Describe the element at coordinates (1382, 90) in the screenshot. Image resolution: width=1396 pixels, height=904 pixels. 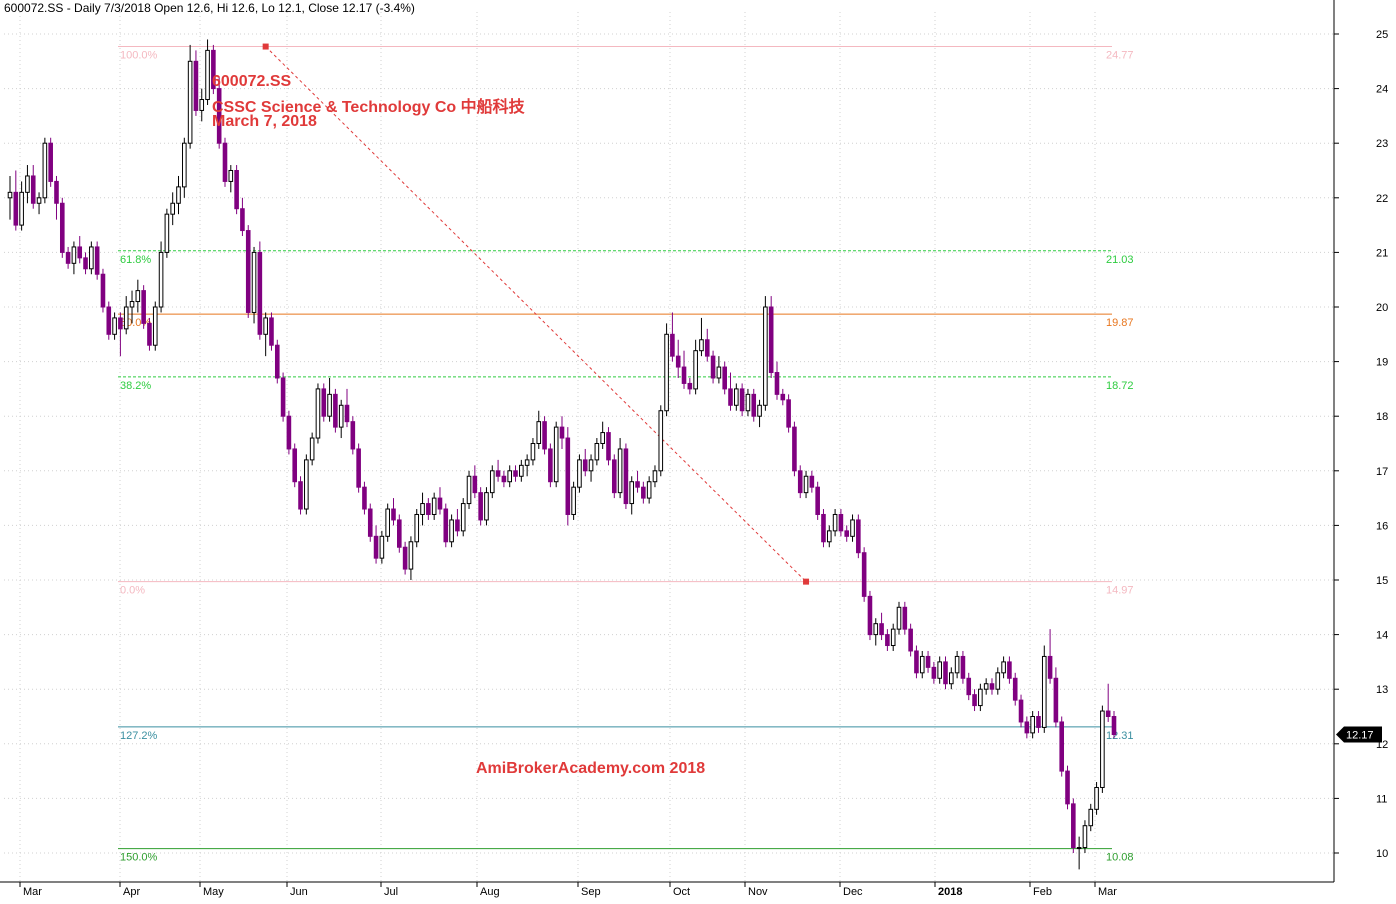
I see `y-tick-label: 24` at that location.